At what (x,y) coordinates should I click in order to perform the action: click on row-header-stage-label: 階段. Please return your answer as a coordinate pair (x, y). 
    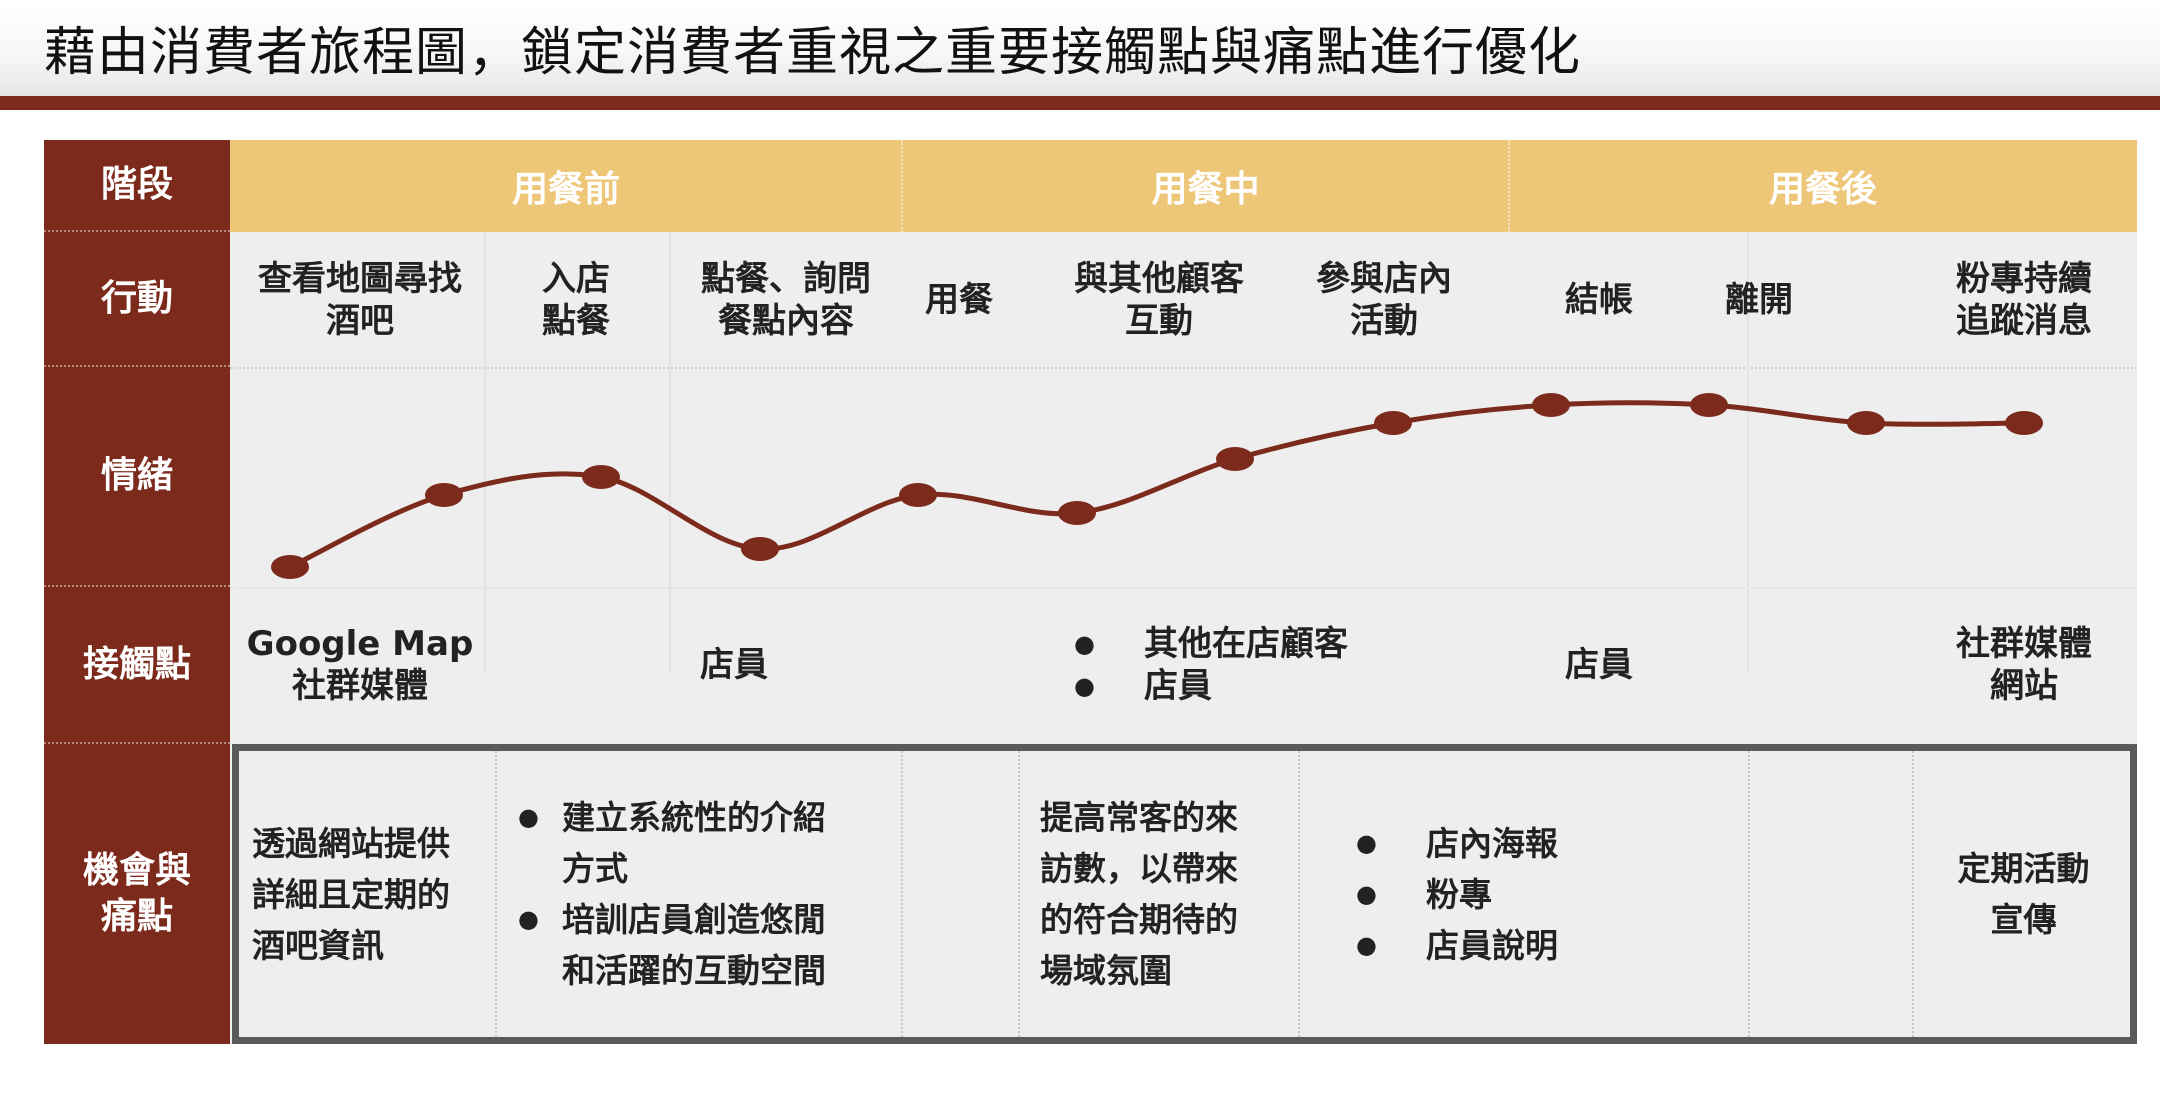
    Looking at the image, I should click on (136, 184).